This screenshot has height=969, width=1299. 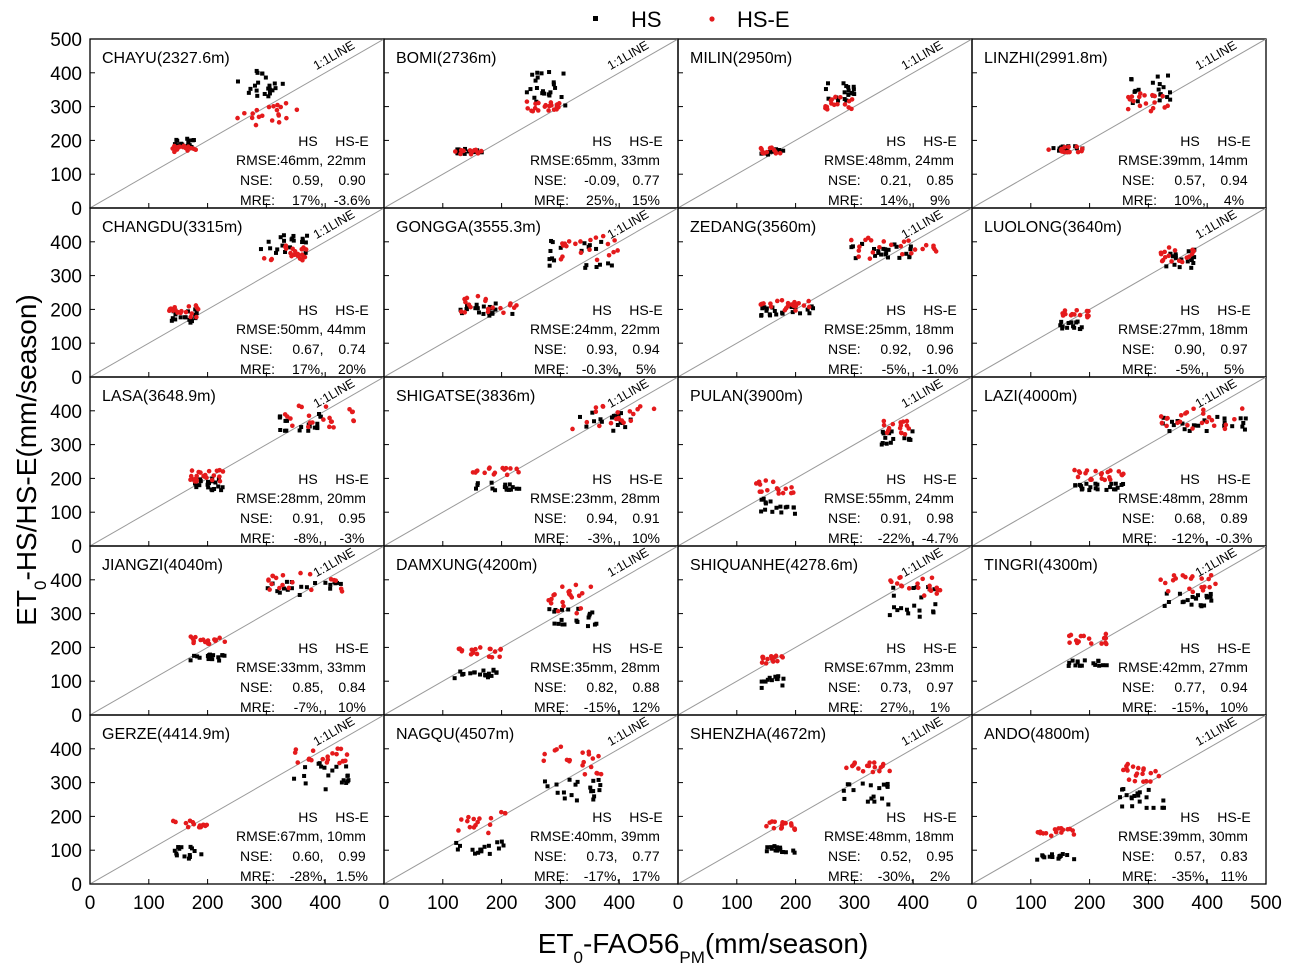 What do you see at coordinates (758, 734) in the screenshot?
I see `panel-title: SHENZHA(4672m)` at bounding box center [758, 734].